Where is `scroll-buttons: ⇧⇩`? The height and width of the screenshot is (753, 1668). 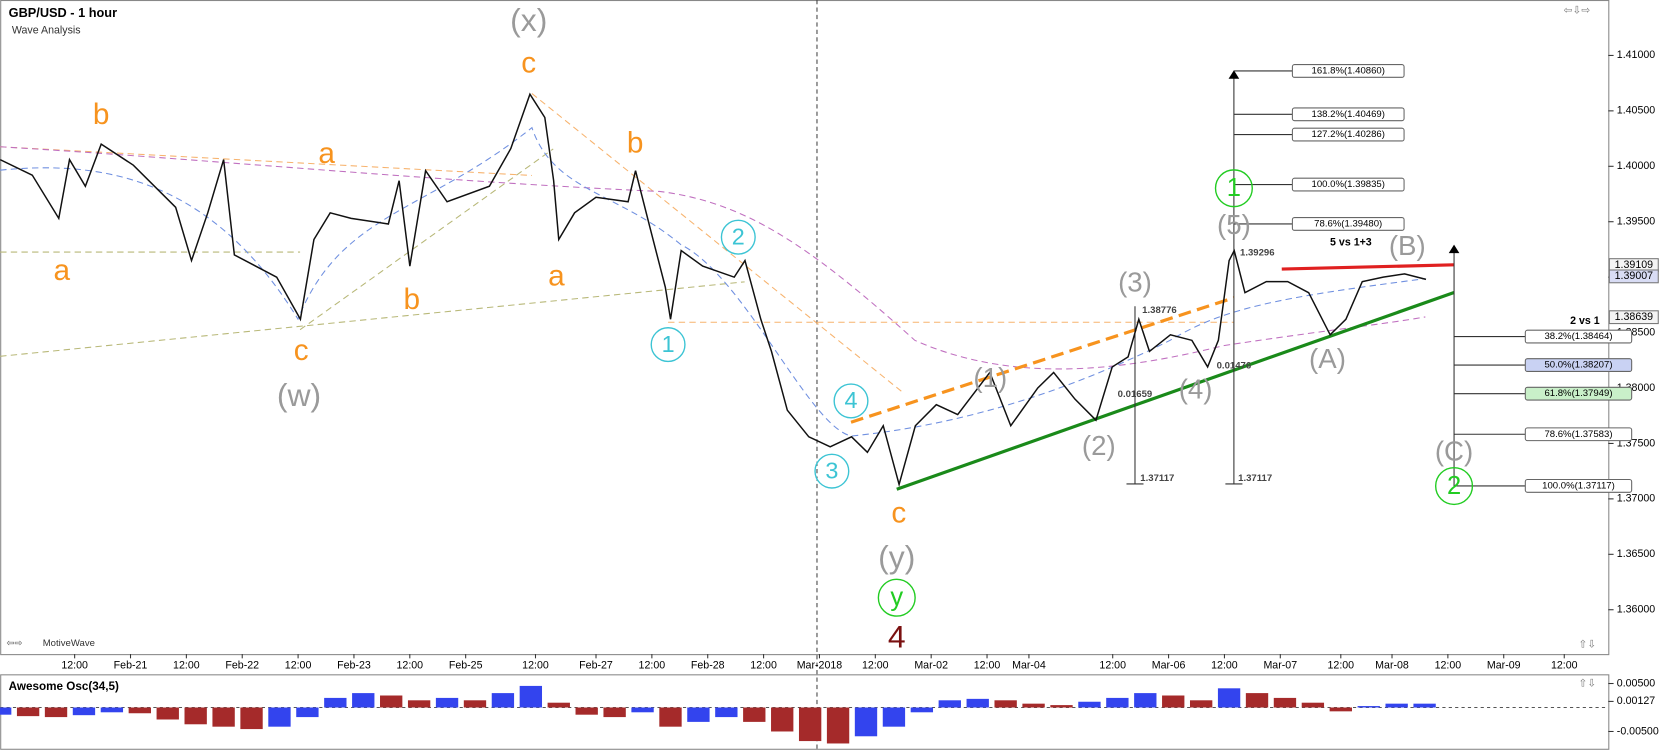
scroll-buttons: ⇧⇩ is located at coordinates (1587, 644).